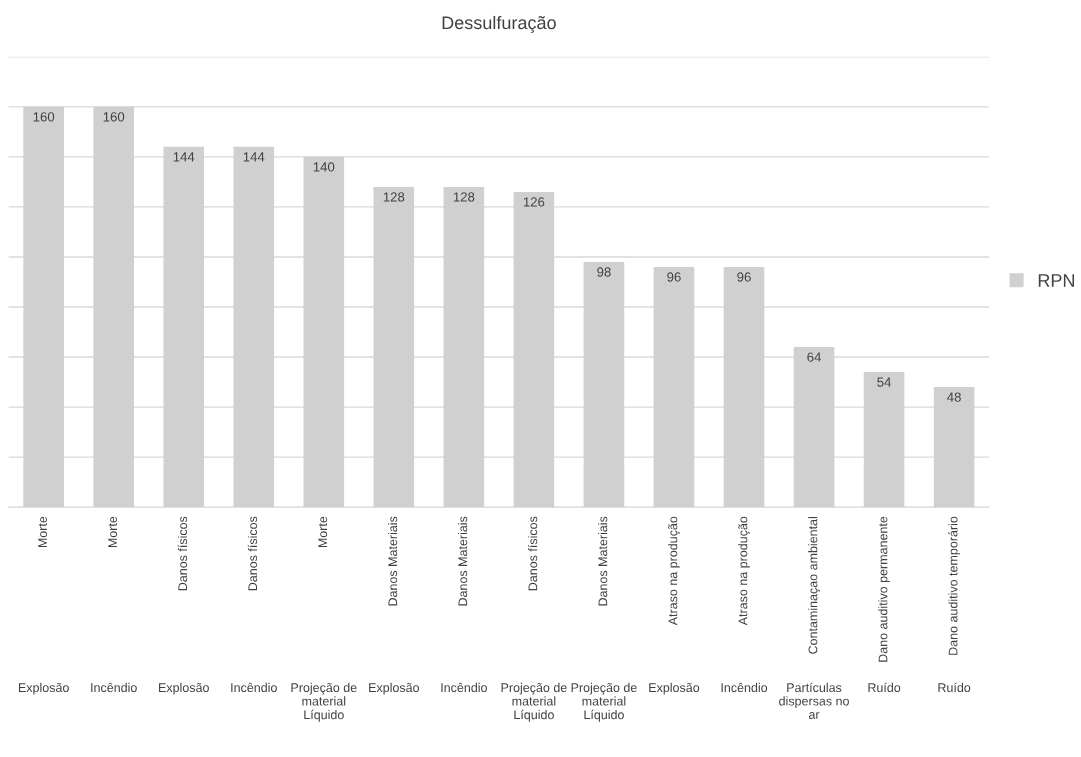 This screenshot has height=757, width=1081. What do you see at coordinates (394, 605) in the screenshot?
I see `category-label: Danos Materiais Explosão` at bounding box center [394, 605].